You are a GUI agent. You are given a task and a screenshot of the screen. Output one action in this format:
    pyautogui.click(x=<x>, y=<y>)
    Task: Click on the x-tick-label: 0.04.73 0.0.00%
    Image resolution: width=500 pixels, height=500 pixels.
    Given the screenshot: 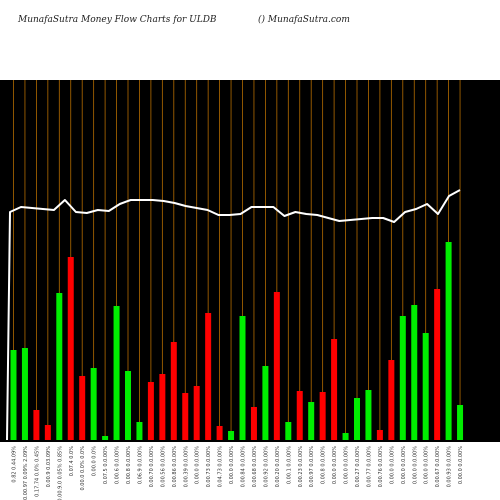 What is the action you would take?
    pyautogui.click(x=221, y=467)
    